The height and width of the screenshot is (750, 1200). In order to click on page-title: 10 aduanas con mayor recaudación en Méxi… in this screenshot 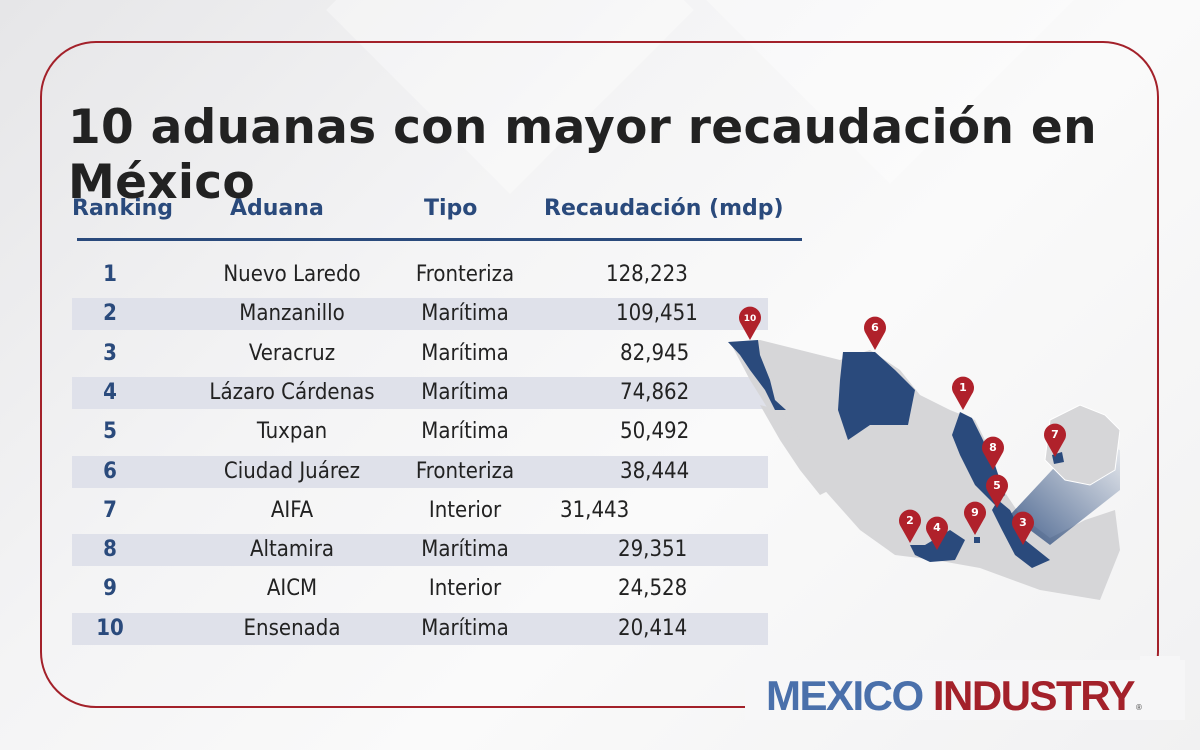, I will do `click(582, 155)`.